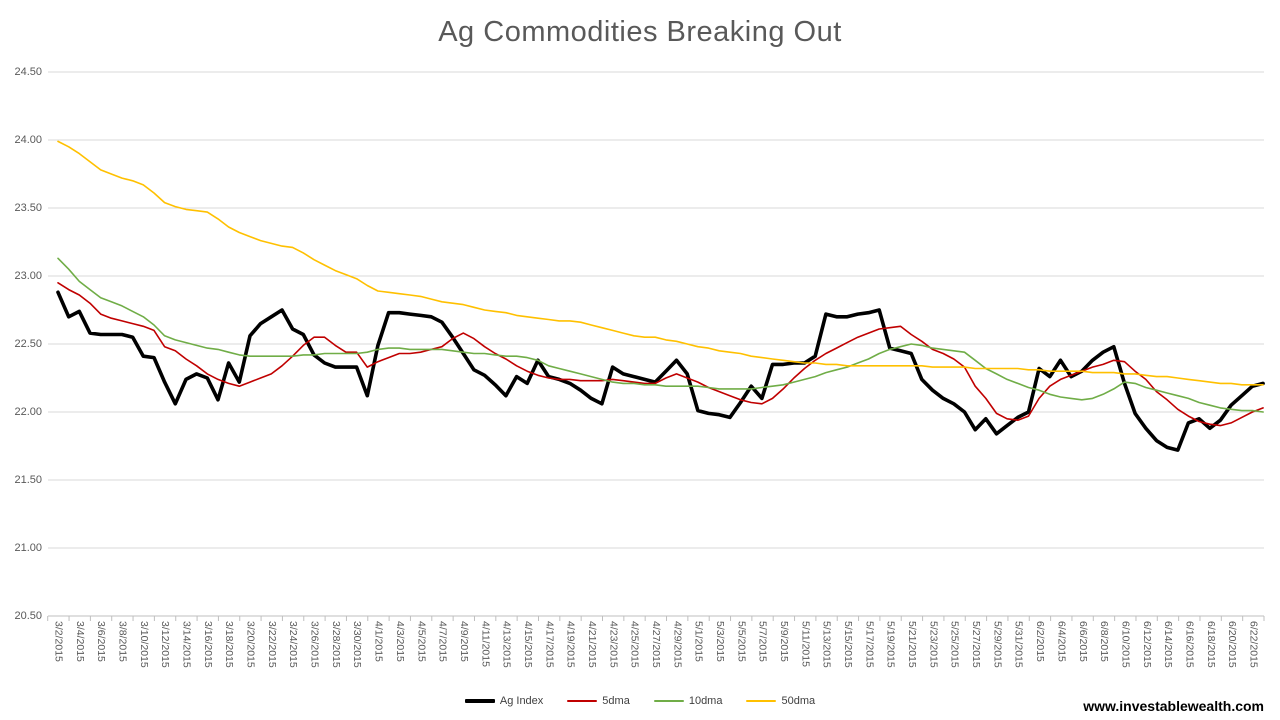 This screenshot has height=720, width=1280. Describe the element at coordinates (250, 644) in the screenshot. I see `x-axis-date-label: 3/20/2015` at that location.